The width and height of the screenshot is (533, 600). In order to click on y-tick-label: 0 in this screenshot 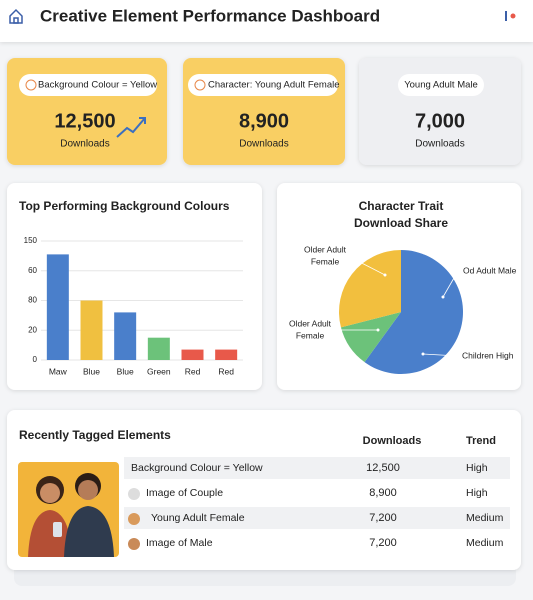, I will do `click(35, 359)`.